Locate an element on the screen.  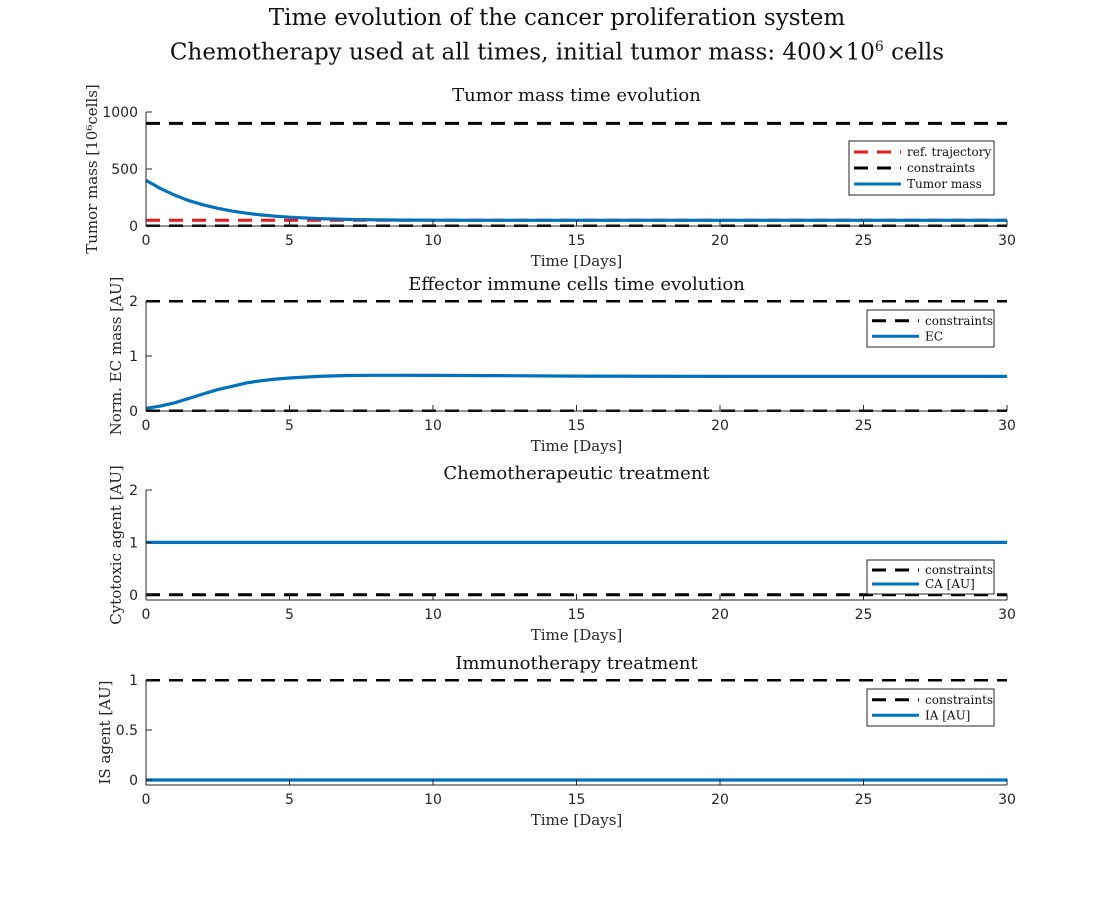
y-tick-label: 0.5 is located at coordinates (127, 731).